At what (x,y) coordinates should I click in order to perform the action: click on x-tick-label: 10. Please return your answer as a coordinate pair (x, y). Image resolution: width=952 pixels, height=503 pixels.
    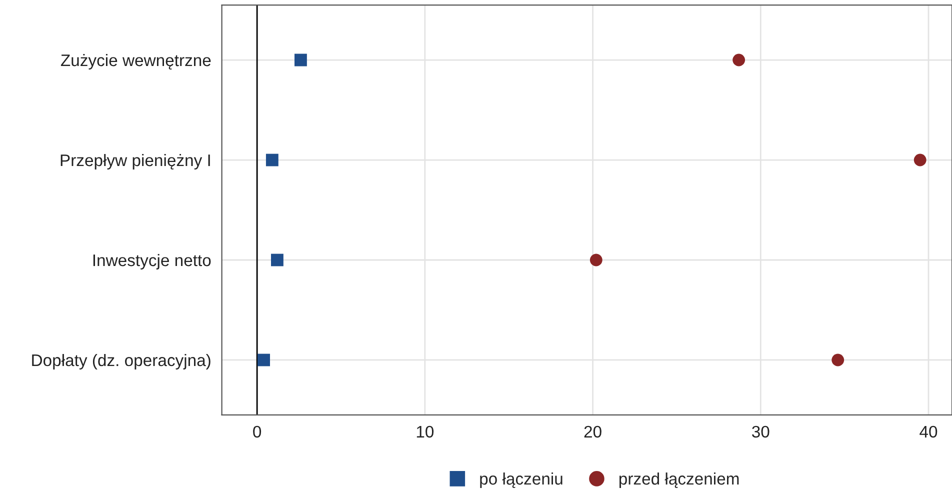
    Looking at the image, I should click on (425, 432).